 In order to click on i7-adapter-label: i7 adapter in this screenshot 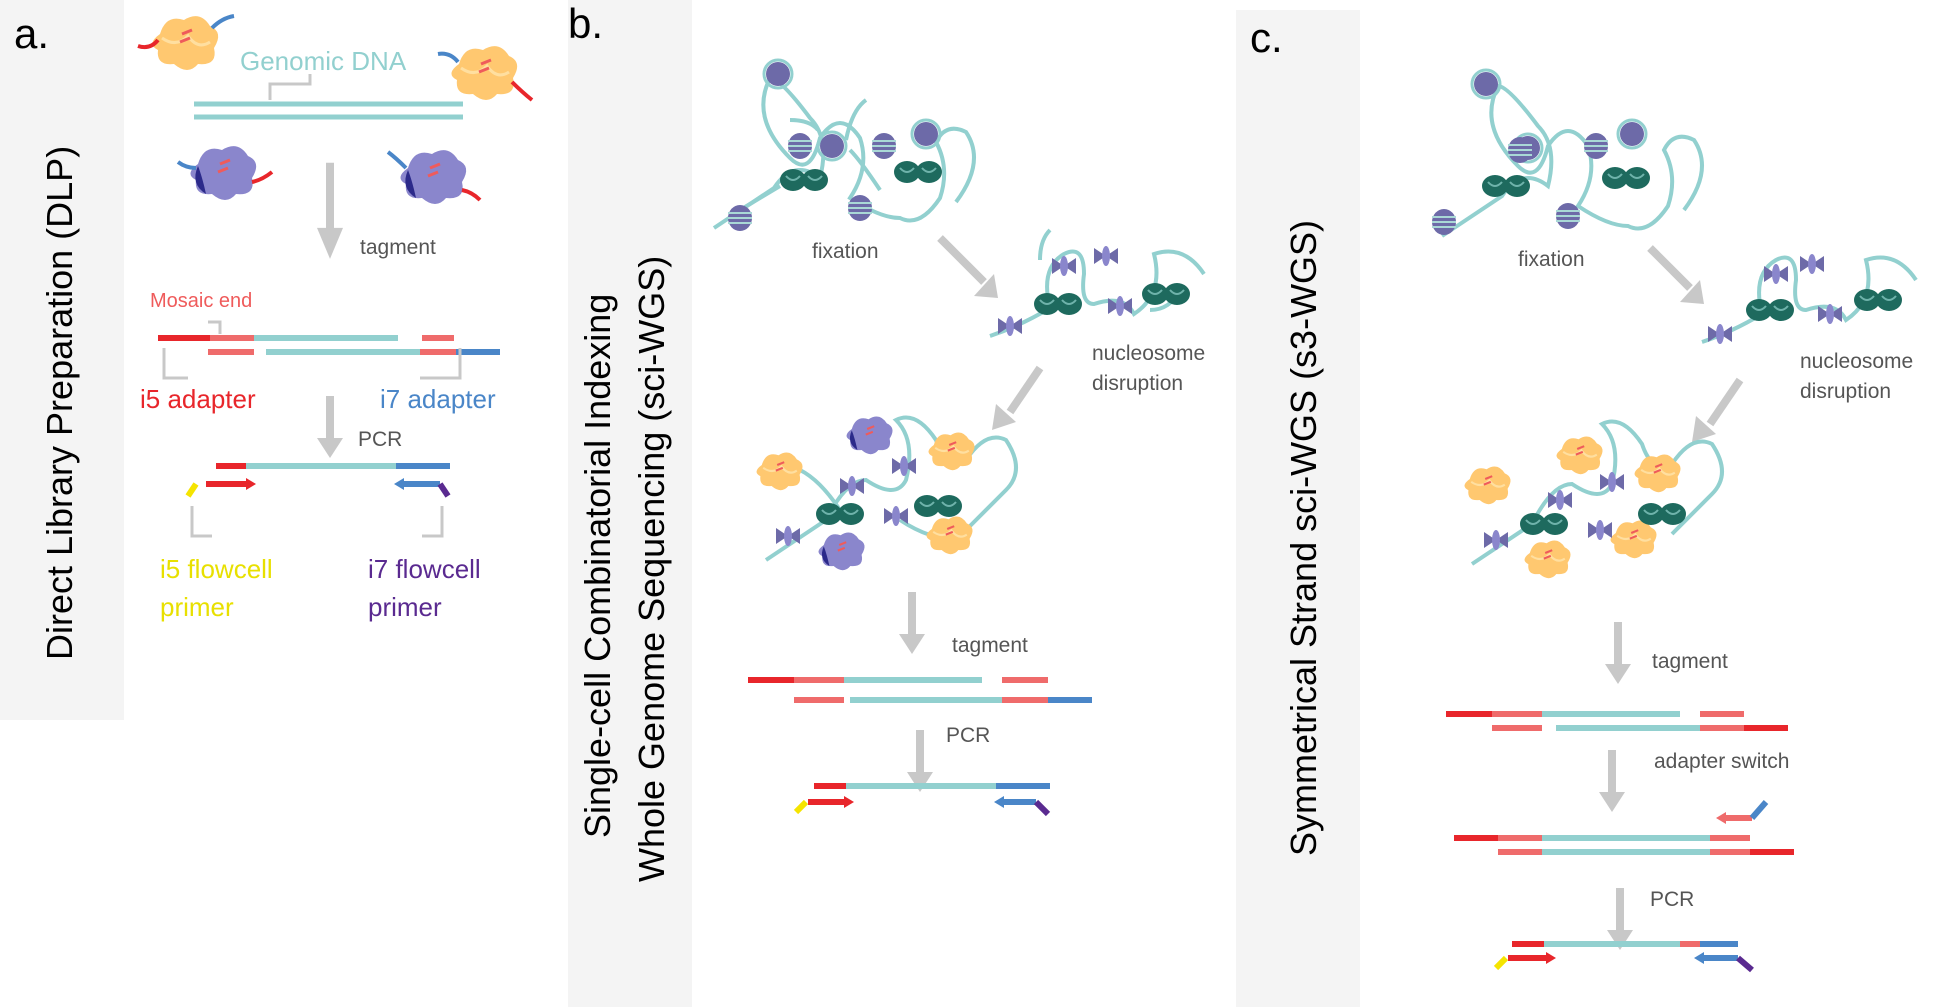, I will do `click(438, 399)`.